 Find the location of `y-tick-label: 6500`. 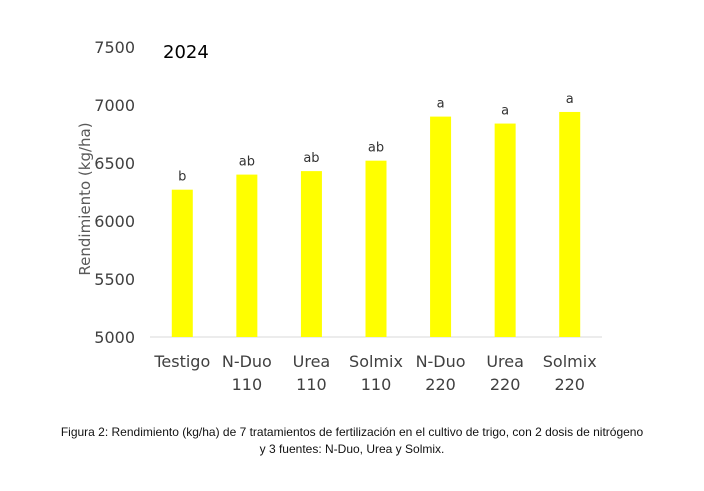

y-tick-label: 6500 is located at coordinates (114, 163).